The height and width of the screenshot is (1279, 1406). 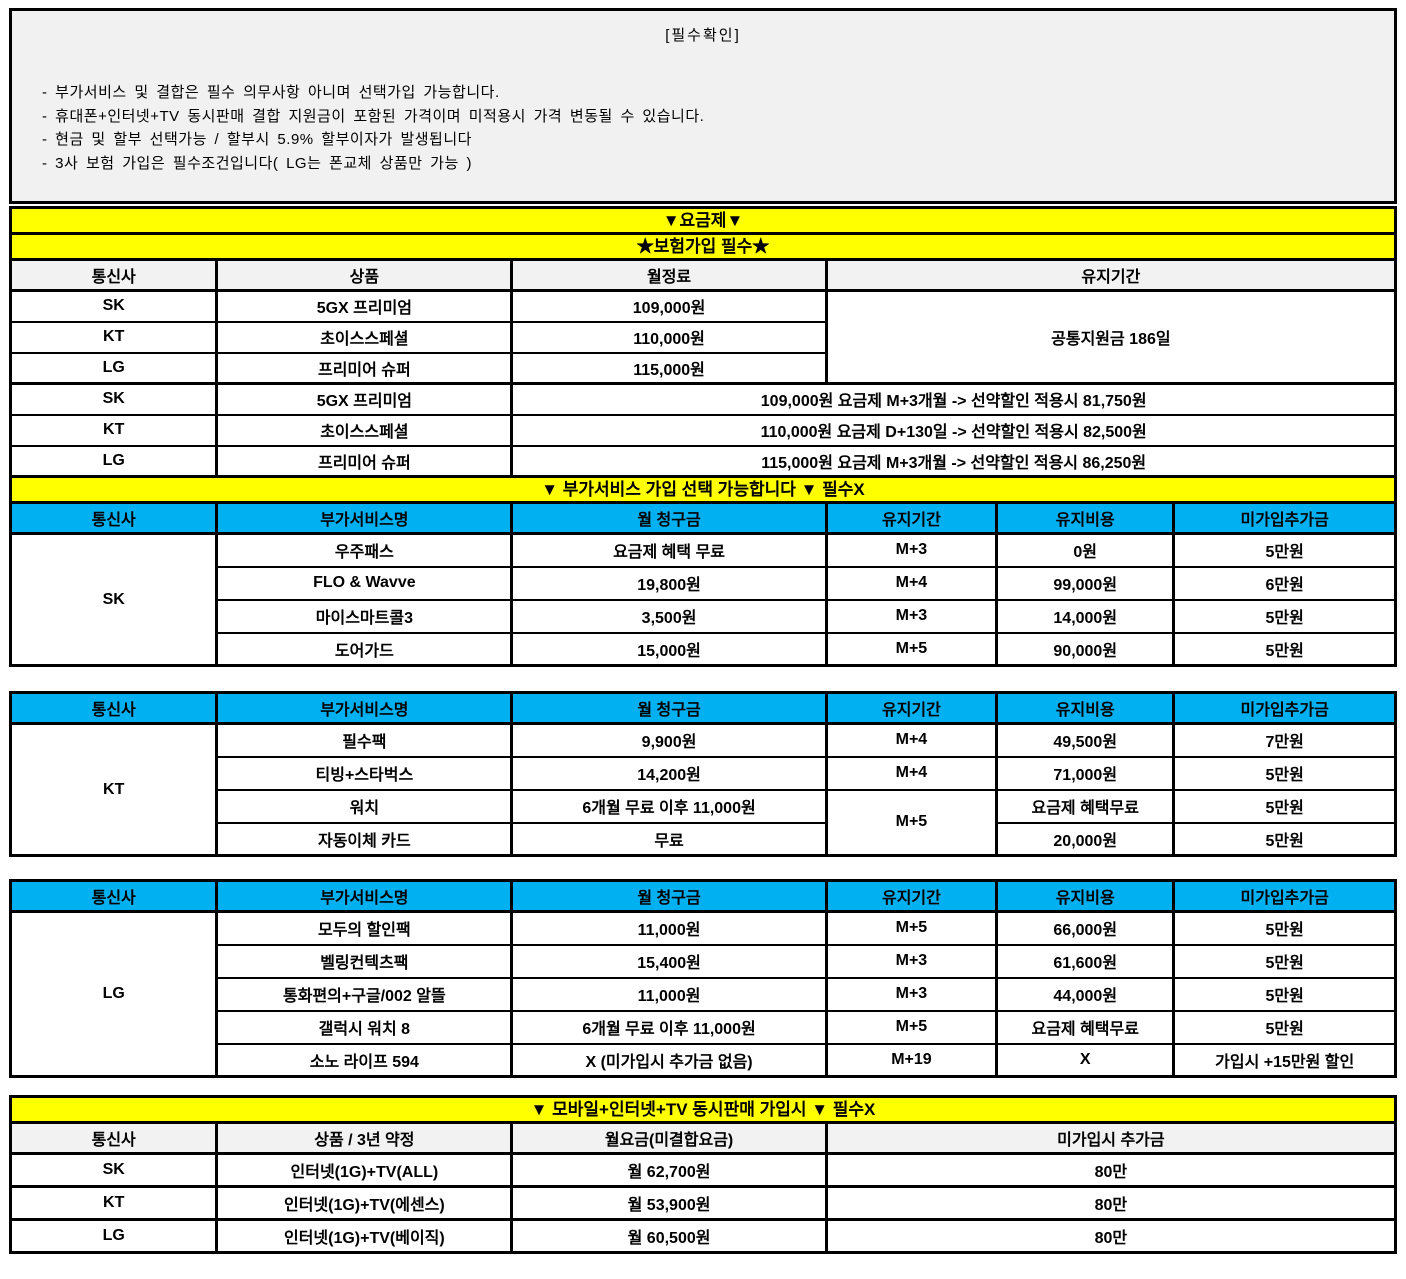 What do you see at coordinates (669, 583) in the screenshot?
I see `monthly-cell: 19,800원` at bounding box center [669, 583].